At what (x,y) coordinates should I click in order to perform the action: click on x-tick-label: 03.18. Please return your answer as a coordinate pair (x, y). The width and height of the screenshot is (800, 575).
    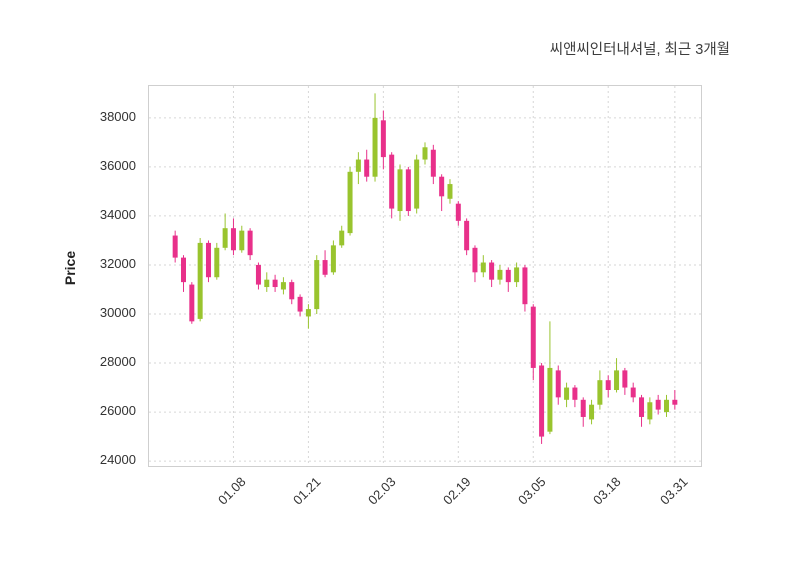
    Looking at the image, I should click on (607, 491).